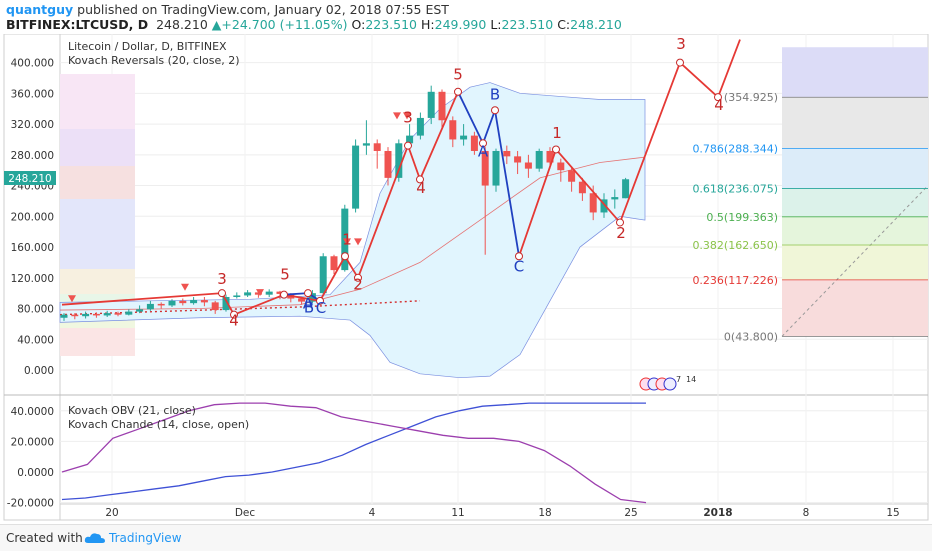  What do you see at coordinates (564, 24) in the screenshot?
I see `close-label: C:` at bounding box center [564, 24].